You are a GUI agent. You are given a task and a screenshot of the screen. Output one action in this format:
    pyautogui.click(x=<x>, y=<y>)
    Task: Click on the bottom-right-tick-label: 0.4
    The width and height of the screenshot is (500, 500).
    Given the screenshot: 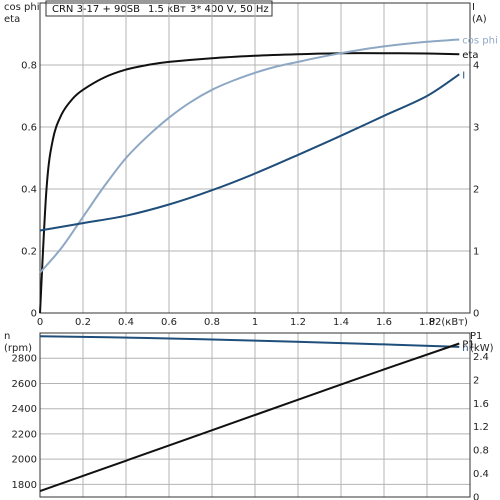 What is the action you would take?
    pyautogui.click(x=481, y=474)
    